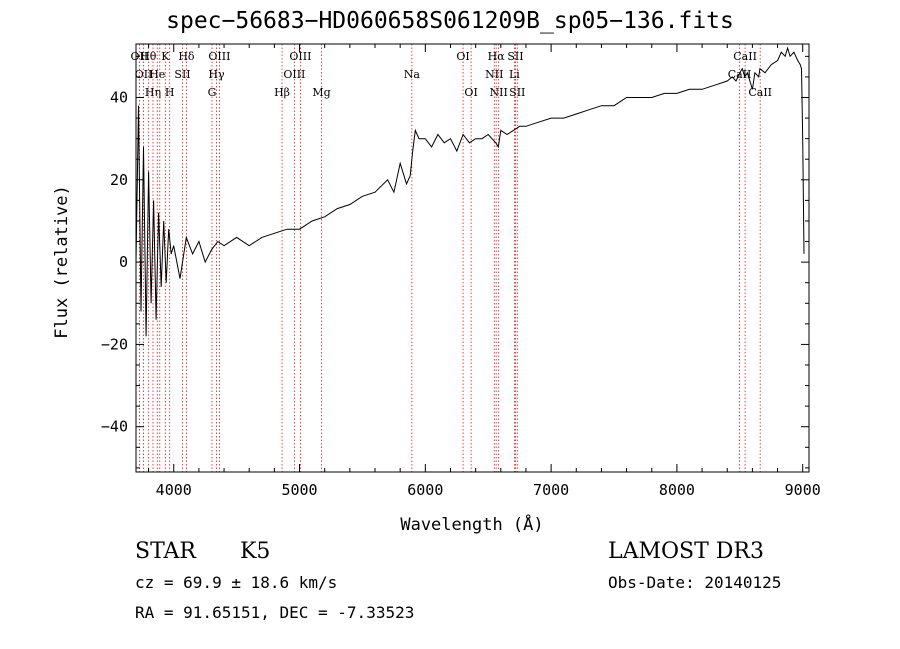 The height and width of the screenshot is (649, 900). What do you see at coordinates (153, 92) in the screenshot?
I see `line-label: Hη` at bounding box center [153, 92].